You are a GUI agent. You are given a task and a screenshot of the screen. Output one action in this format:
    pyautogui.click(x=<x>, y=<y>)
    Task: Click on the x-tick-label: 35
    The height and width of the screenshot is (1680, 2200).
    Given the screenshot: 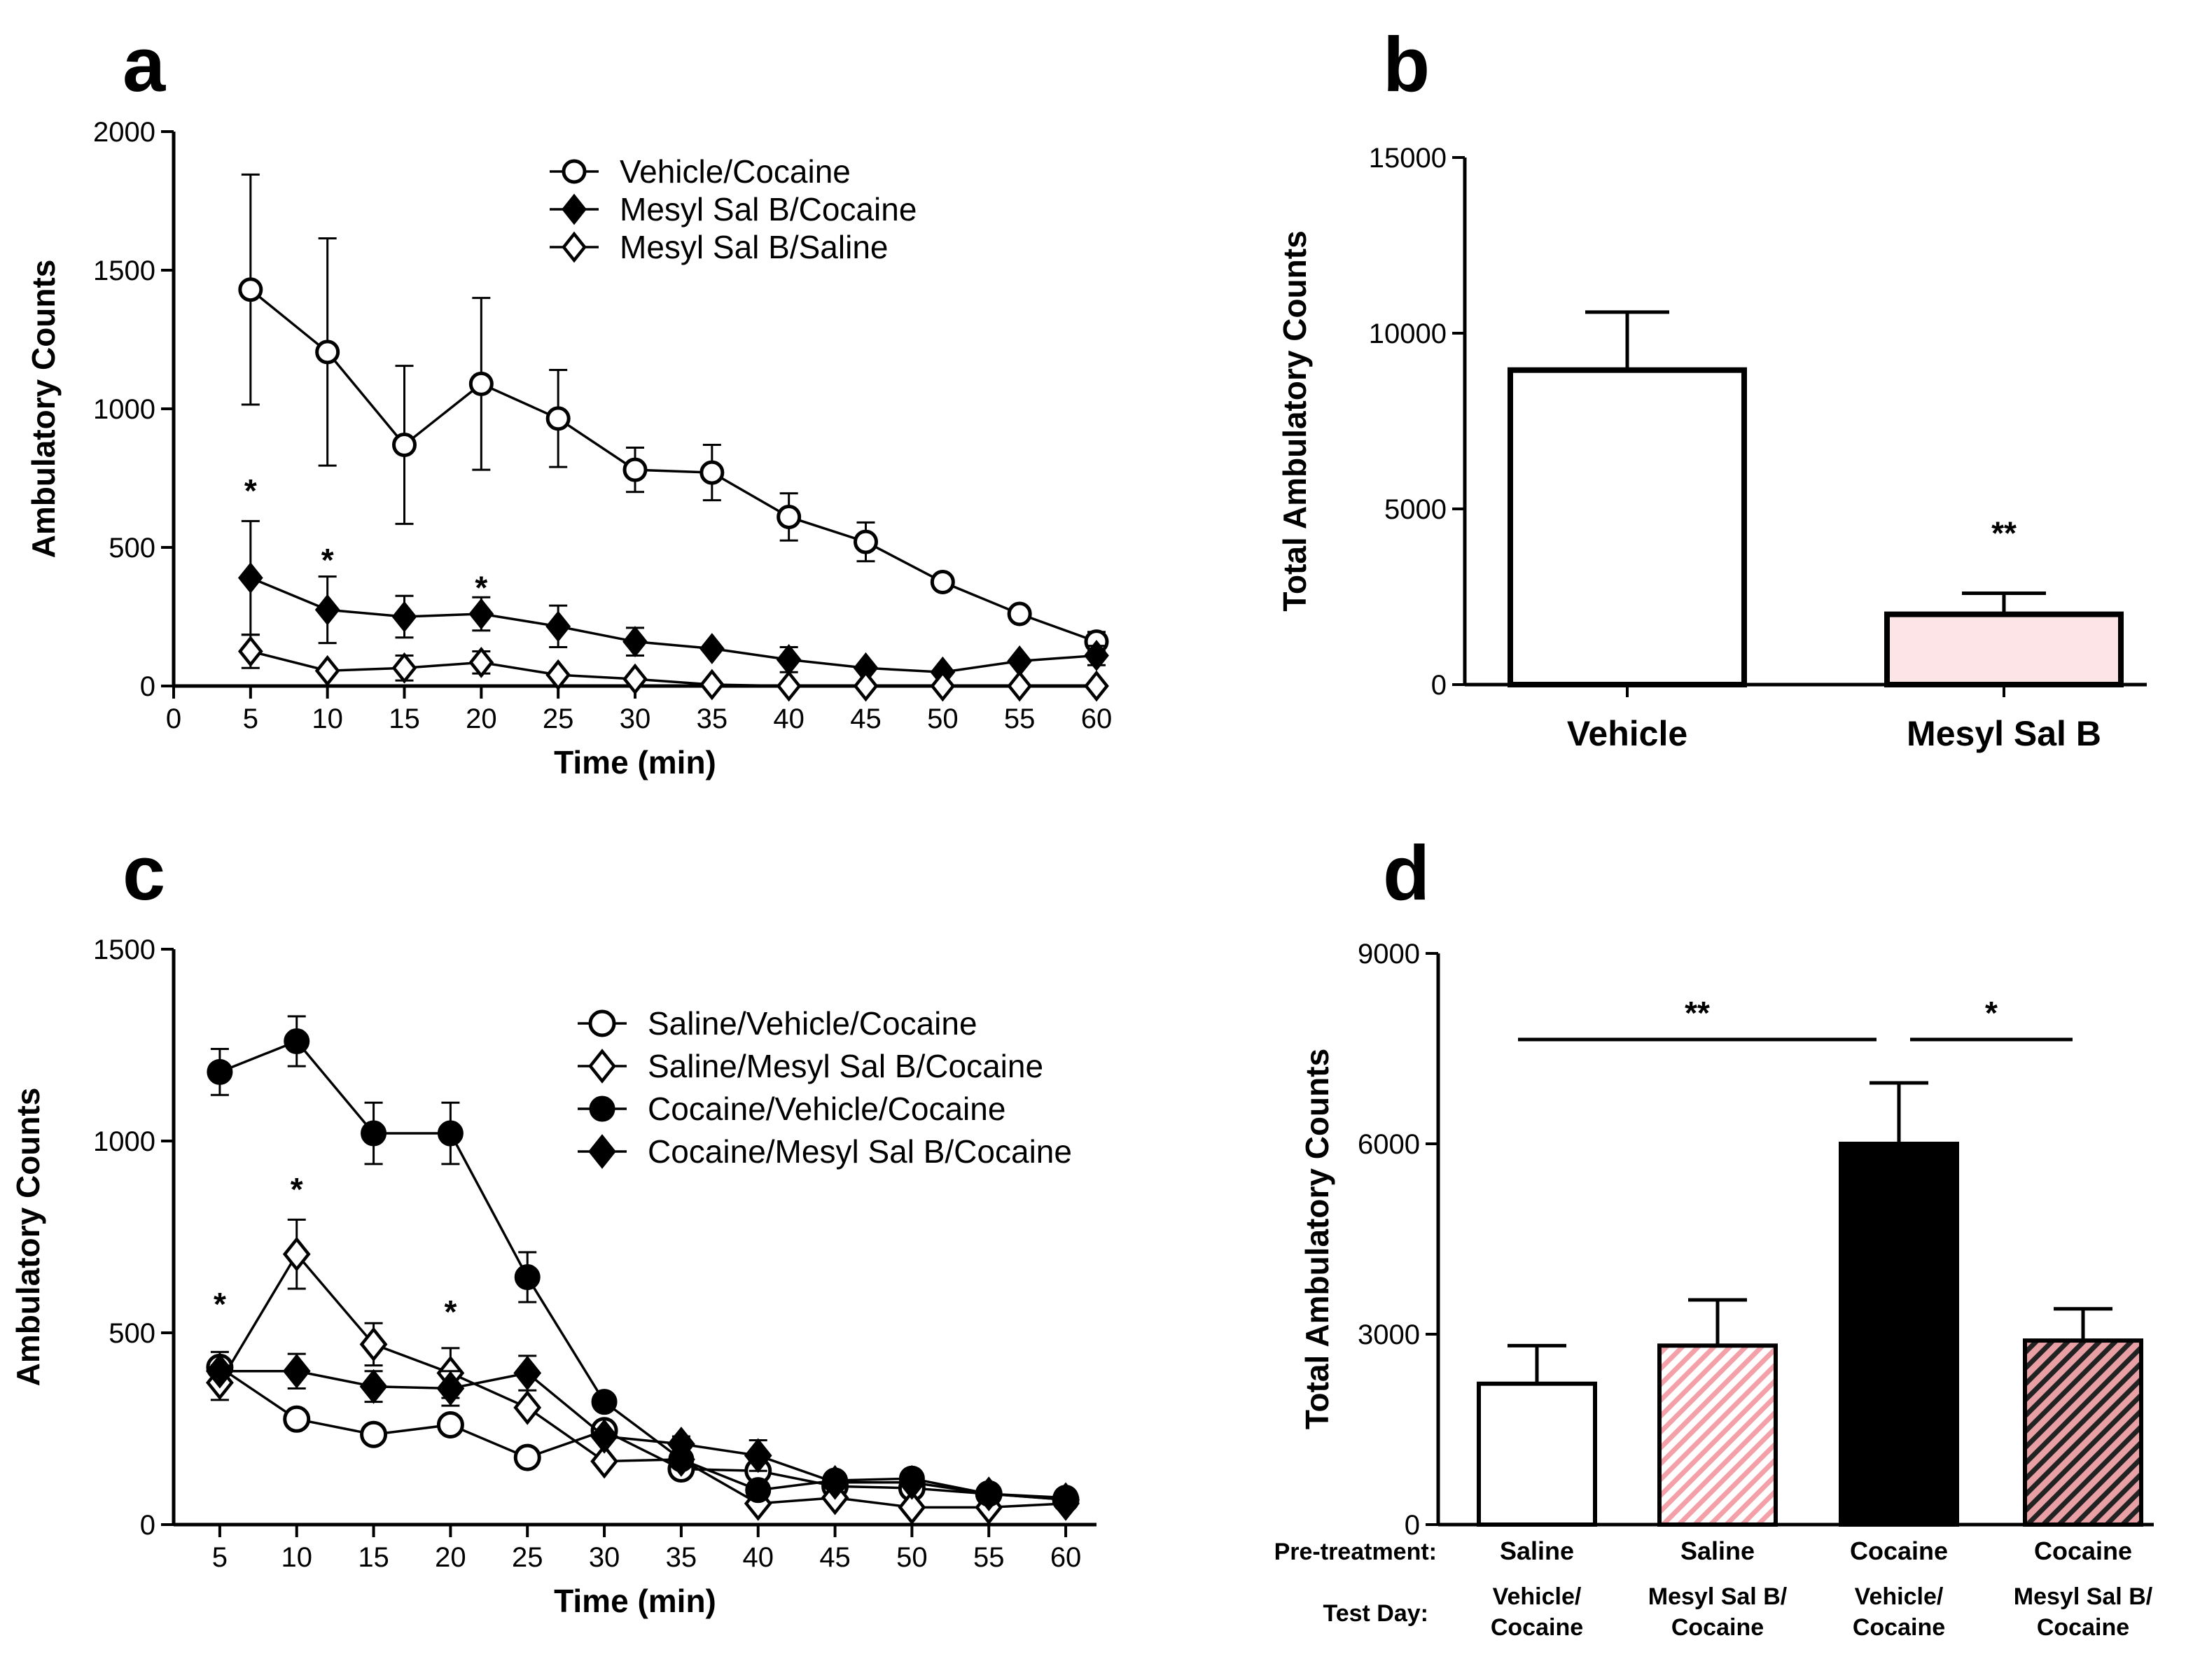 What is the action you would take?
    pyautogui.click(x=681, y=1557)
    